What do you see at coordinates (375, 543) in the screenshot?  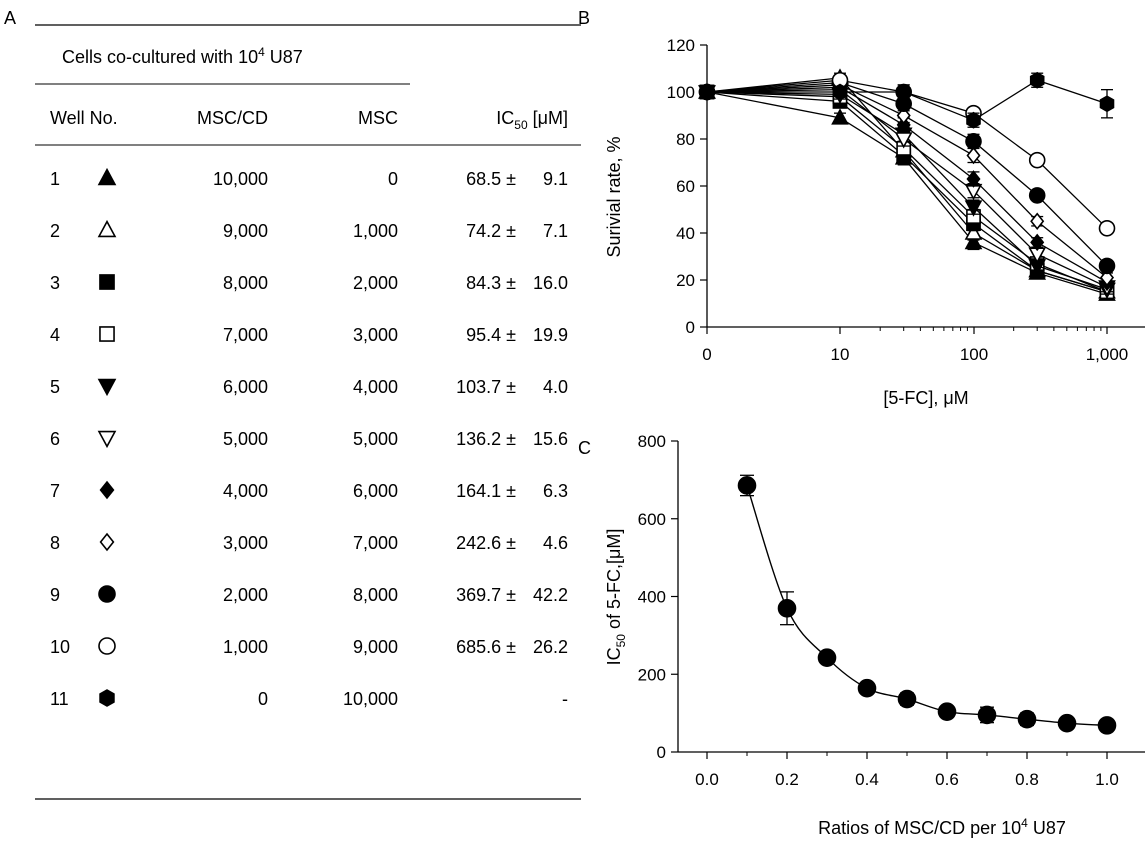 I see `msc-count: 7,000` at bounding box center [375, 543].